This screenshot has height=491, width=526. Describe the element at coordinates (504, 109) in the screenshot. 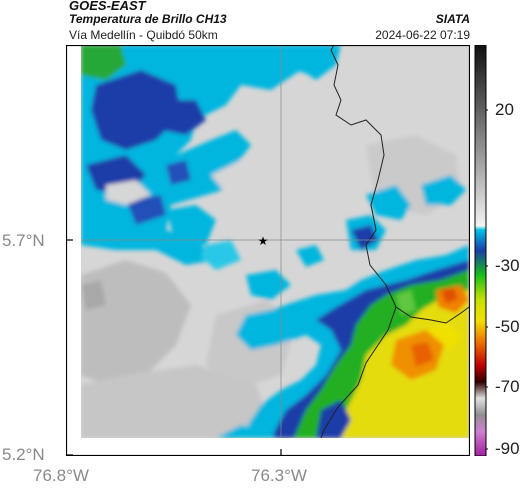

I see `colorbar-label-20: 20` at that location.